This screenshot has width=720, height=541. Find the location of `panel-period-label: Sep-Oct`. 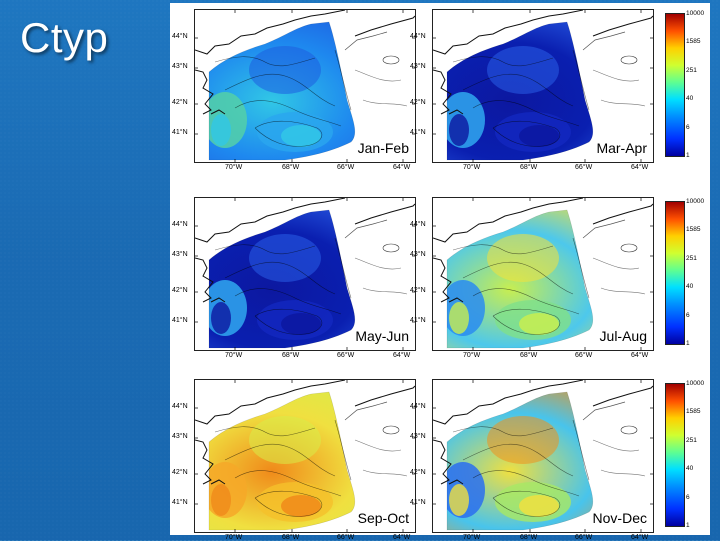

panel-period-label: Sep-Oct is located at coordinates (383, 518).